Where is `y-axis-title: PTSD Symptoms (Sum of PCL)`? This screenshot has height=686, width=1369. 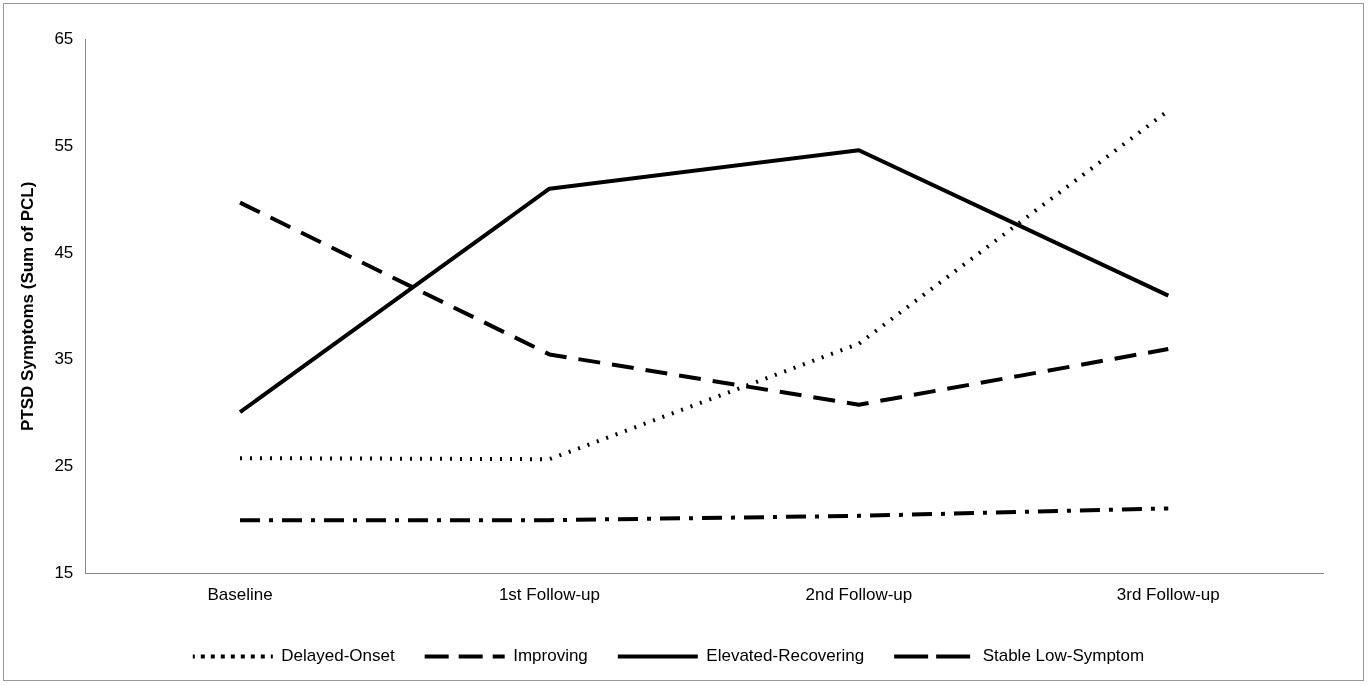 y-axis-title: PTSD Symptoms (Sum of PCL) is located at coordinates (27, 306).